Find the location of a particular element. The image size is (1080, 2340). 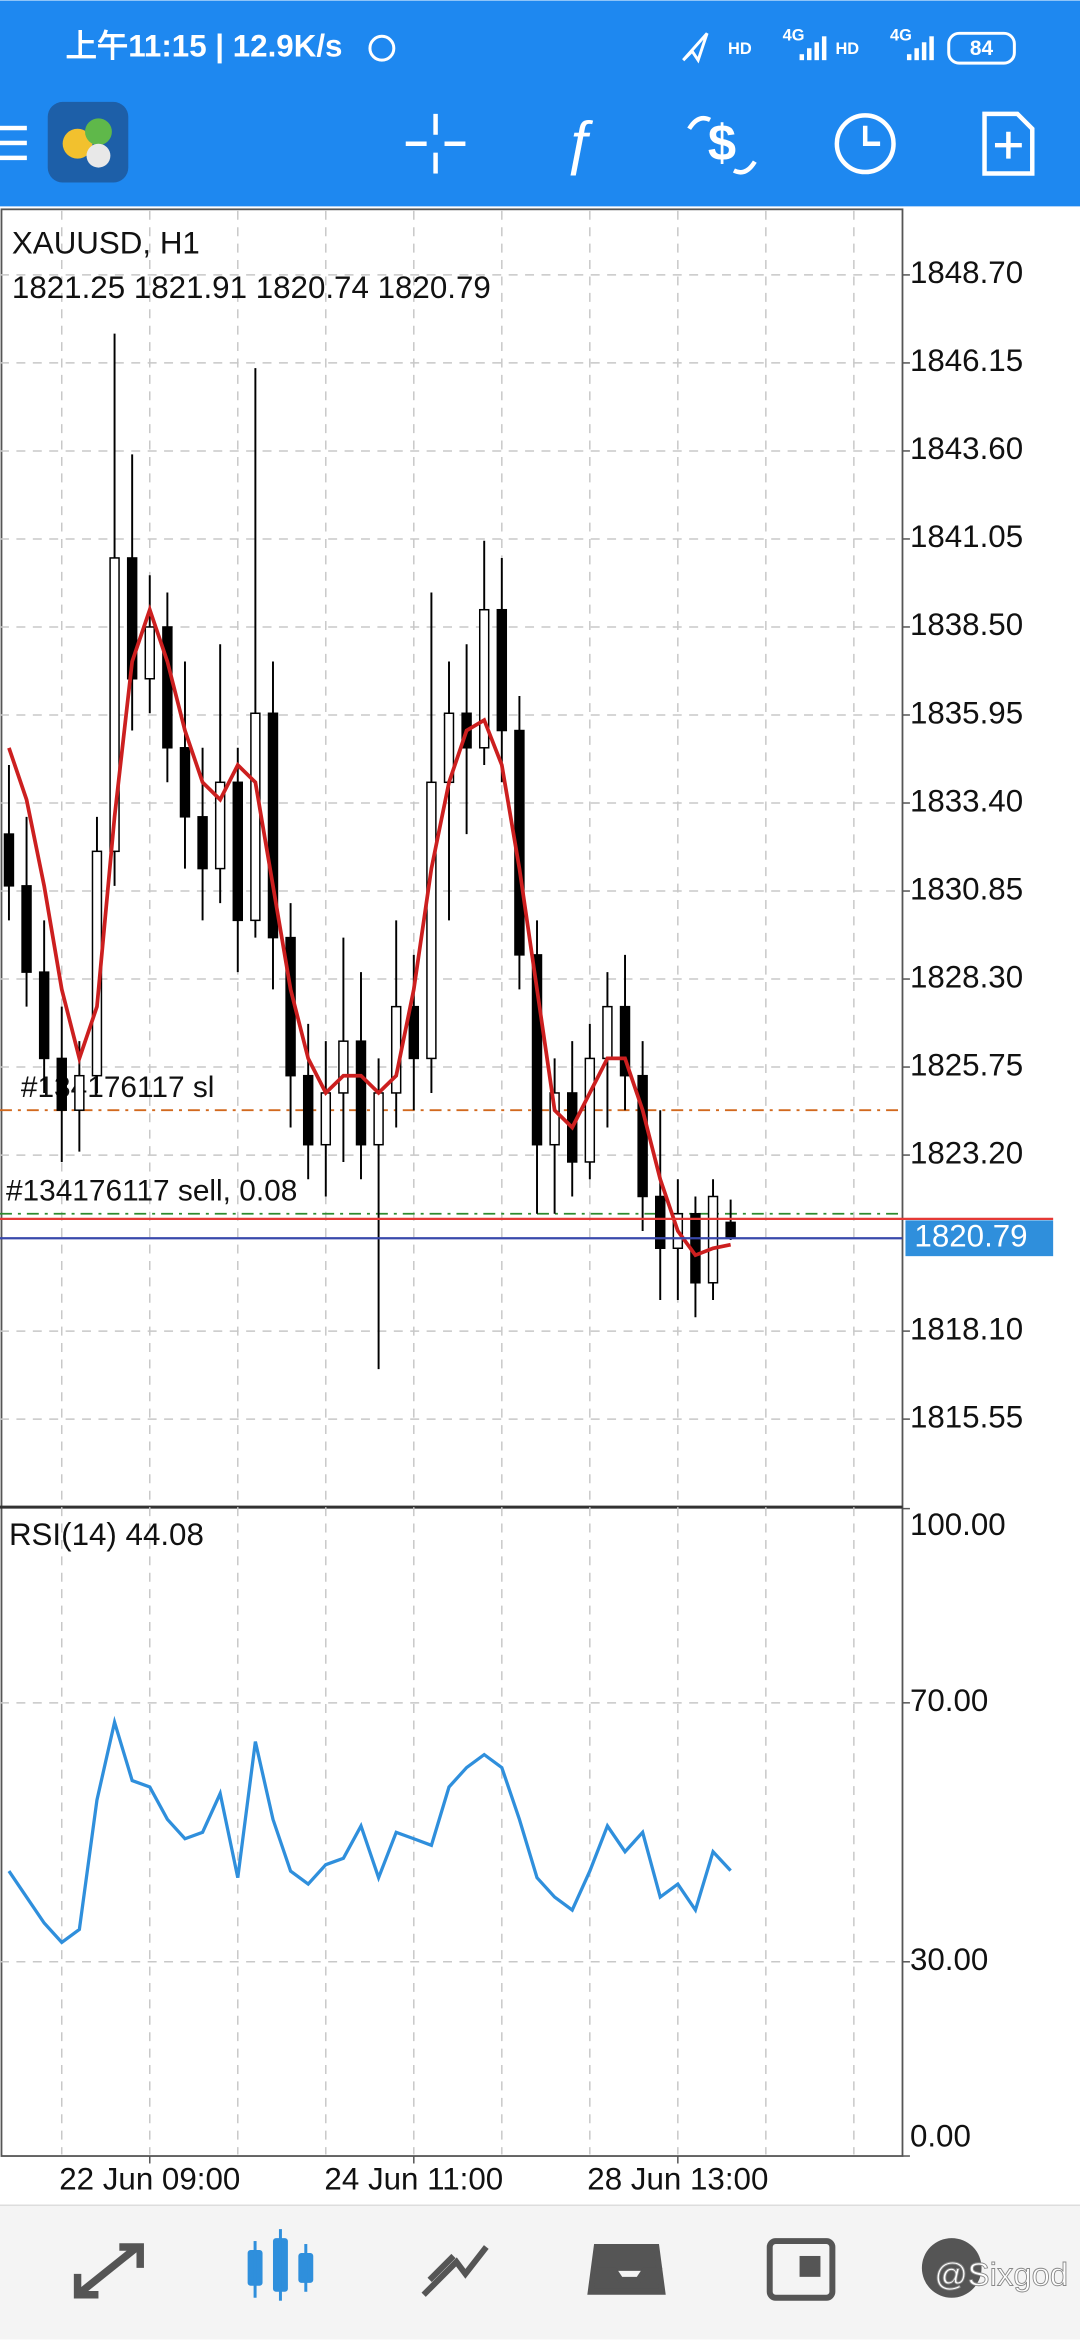

y-tick-label: 1825.75 is located at coordinates (966, 1064).